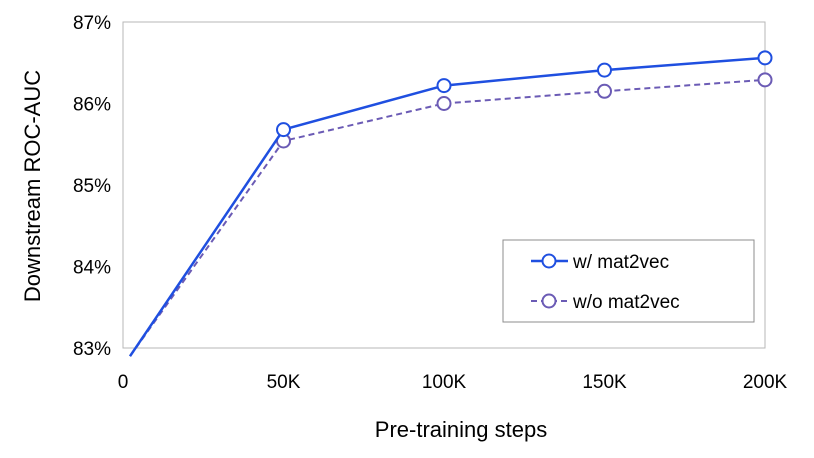 Image resolution: width=814 pixels, height=458 pixels. I want to click on y-tick-label: 86%, so click(92, 105).